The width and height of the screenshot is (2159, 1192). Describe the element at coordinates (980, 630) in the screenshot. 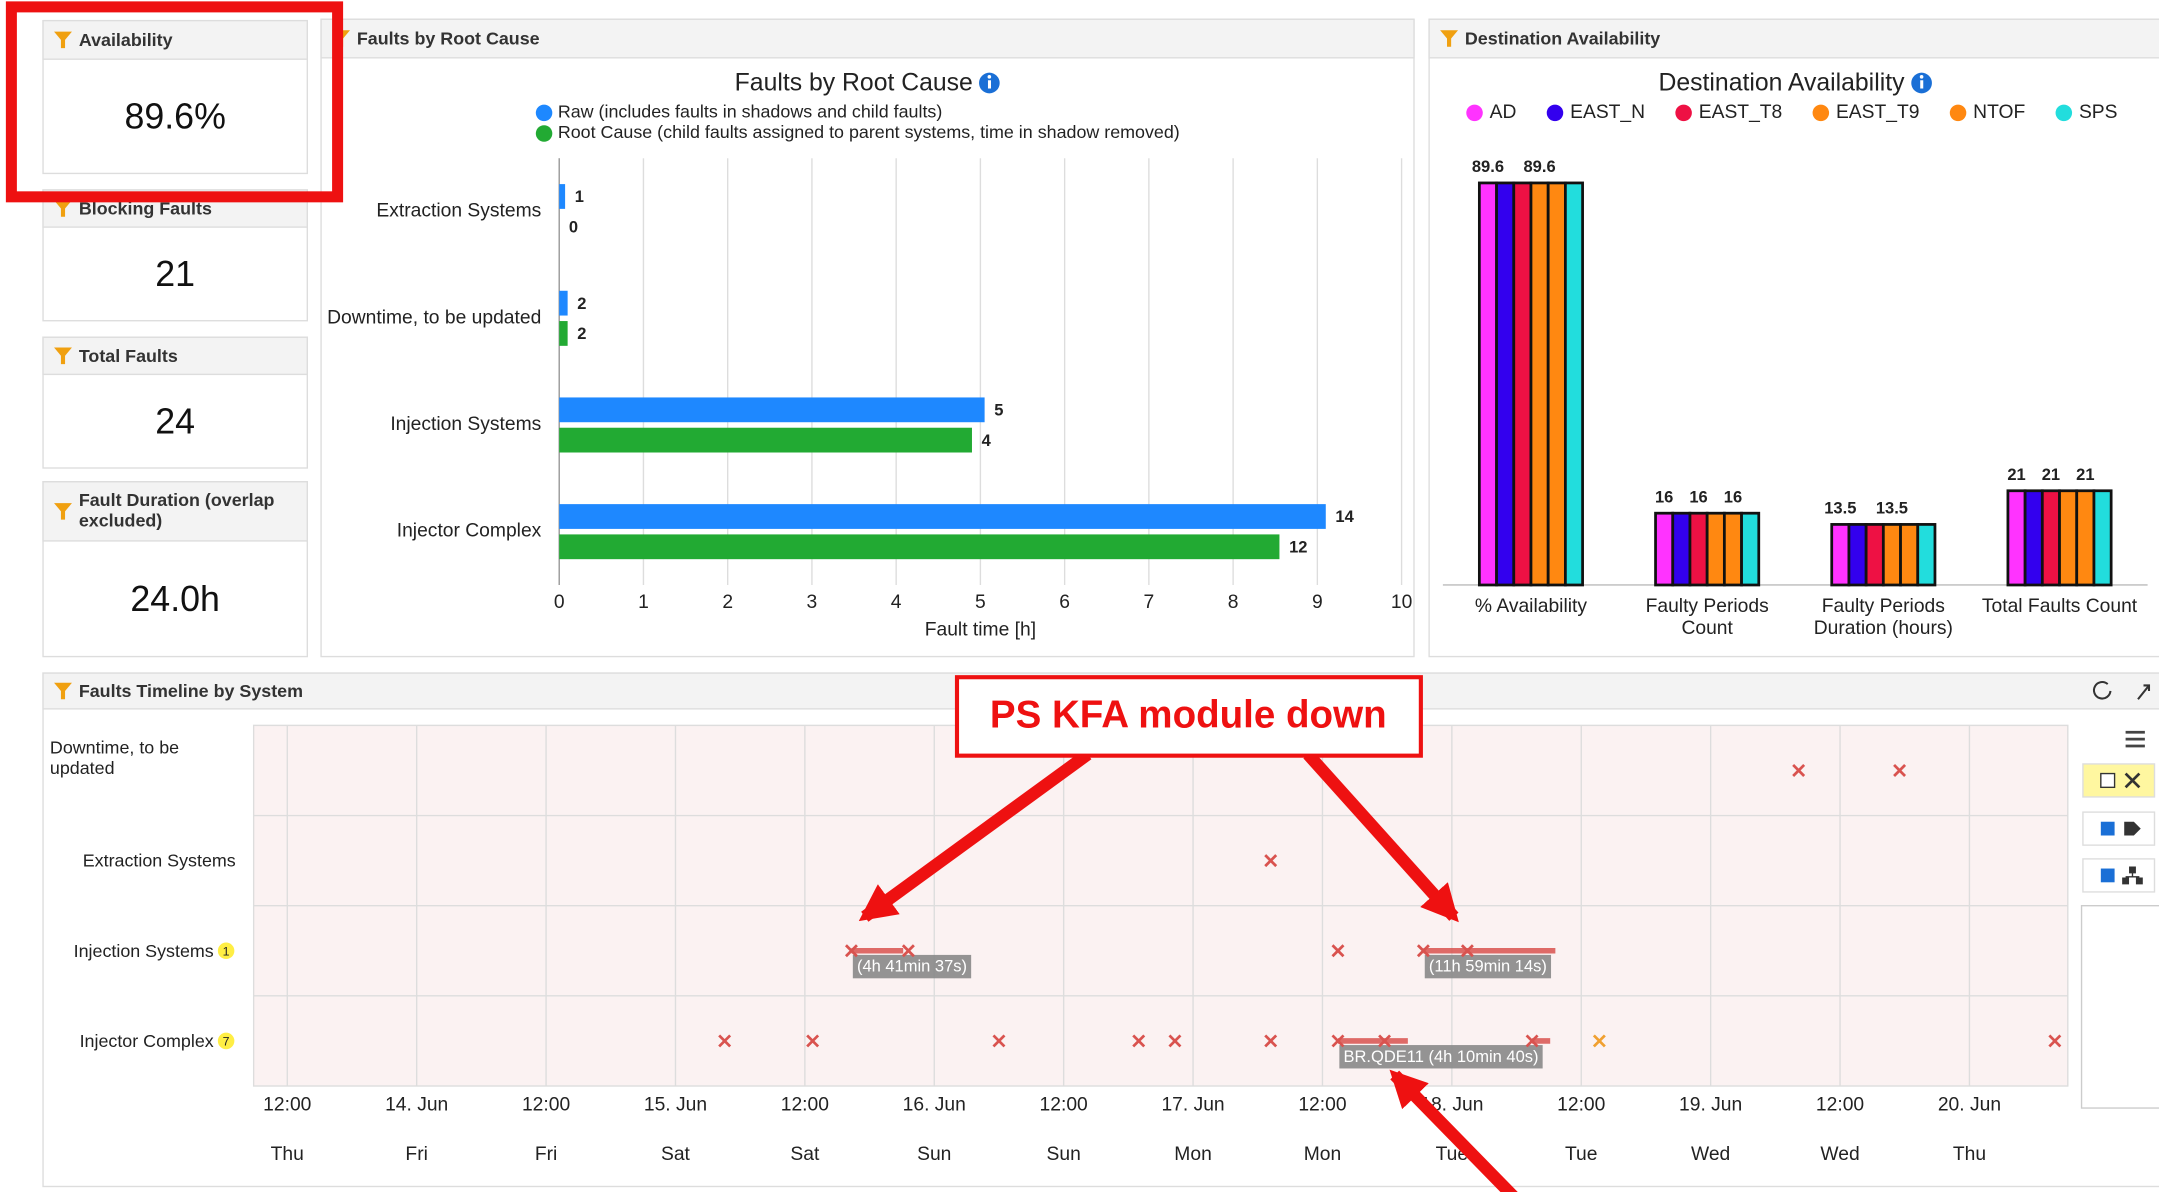

I see `x-axis-title: Fault time [h]` at that location.